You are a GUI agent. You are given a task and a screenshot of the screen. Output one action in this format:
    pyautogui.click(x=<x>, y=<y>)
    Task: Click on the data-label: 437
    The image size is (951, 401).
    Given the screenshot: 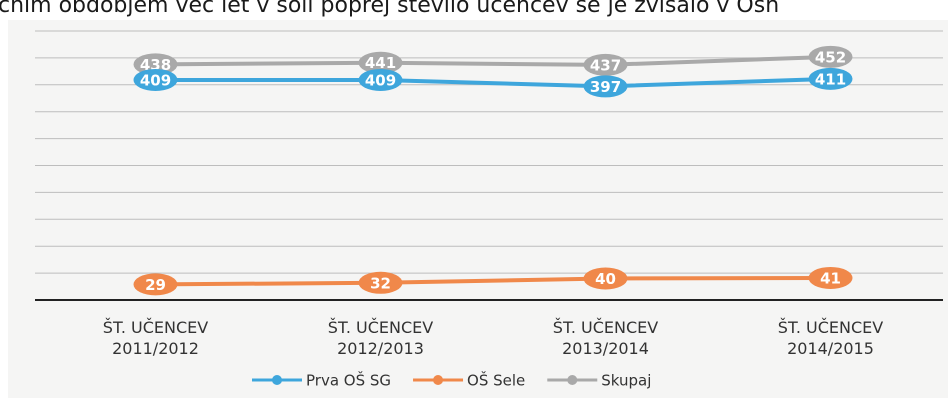 What is the action you would take?
    pyautogui.click(x=605, y=65)
    